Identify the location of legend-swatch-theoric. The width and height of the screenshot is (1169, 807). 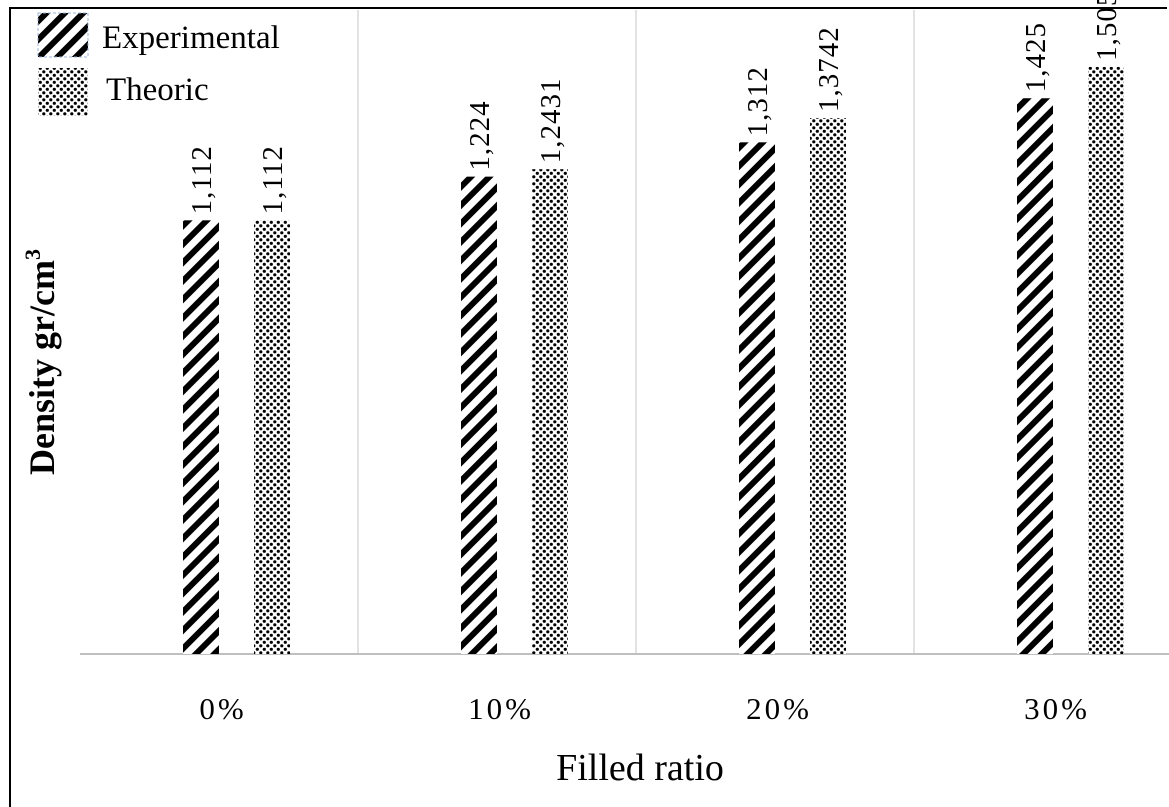
(63, 92).